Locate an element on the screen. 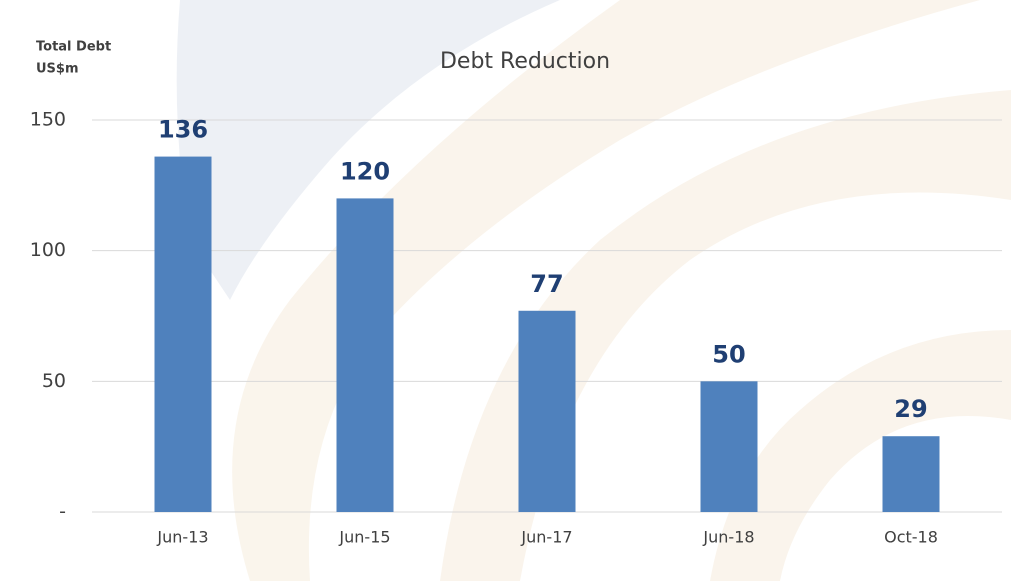 The height and width of the screenshot is (581, 1011). chart-title: Debt Reduction is located at coordinates (525, 61).